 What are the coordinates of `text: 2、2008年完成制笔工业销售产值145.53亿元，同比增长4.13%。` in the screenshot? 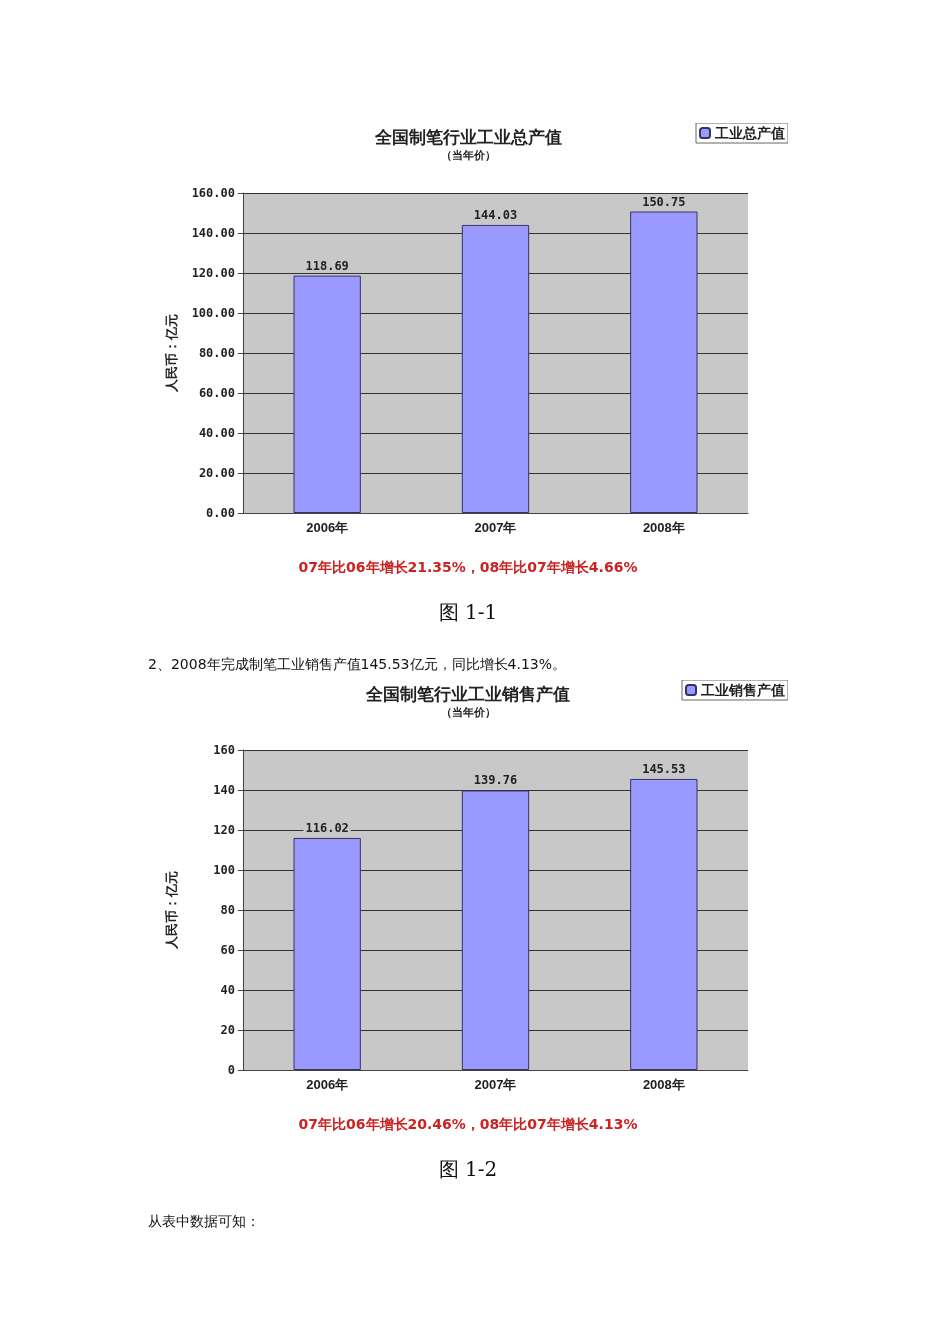 It's located at (357, 665).